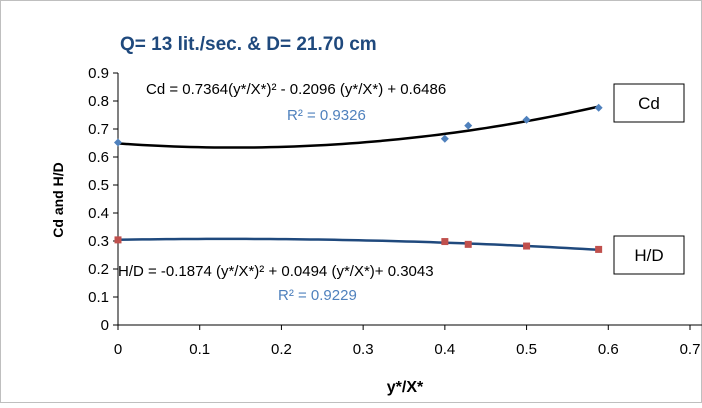 Image resolution: width=702 pixels, height=408 pixels. Describe the element at coordinates (103, 199) in the screenshot. I see `y-axis: 0 0.1 0.2 0.3 0.4 0.5 0.6 0.7 0.8 0.9` at that location.